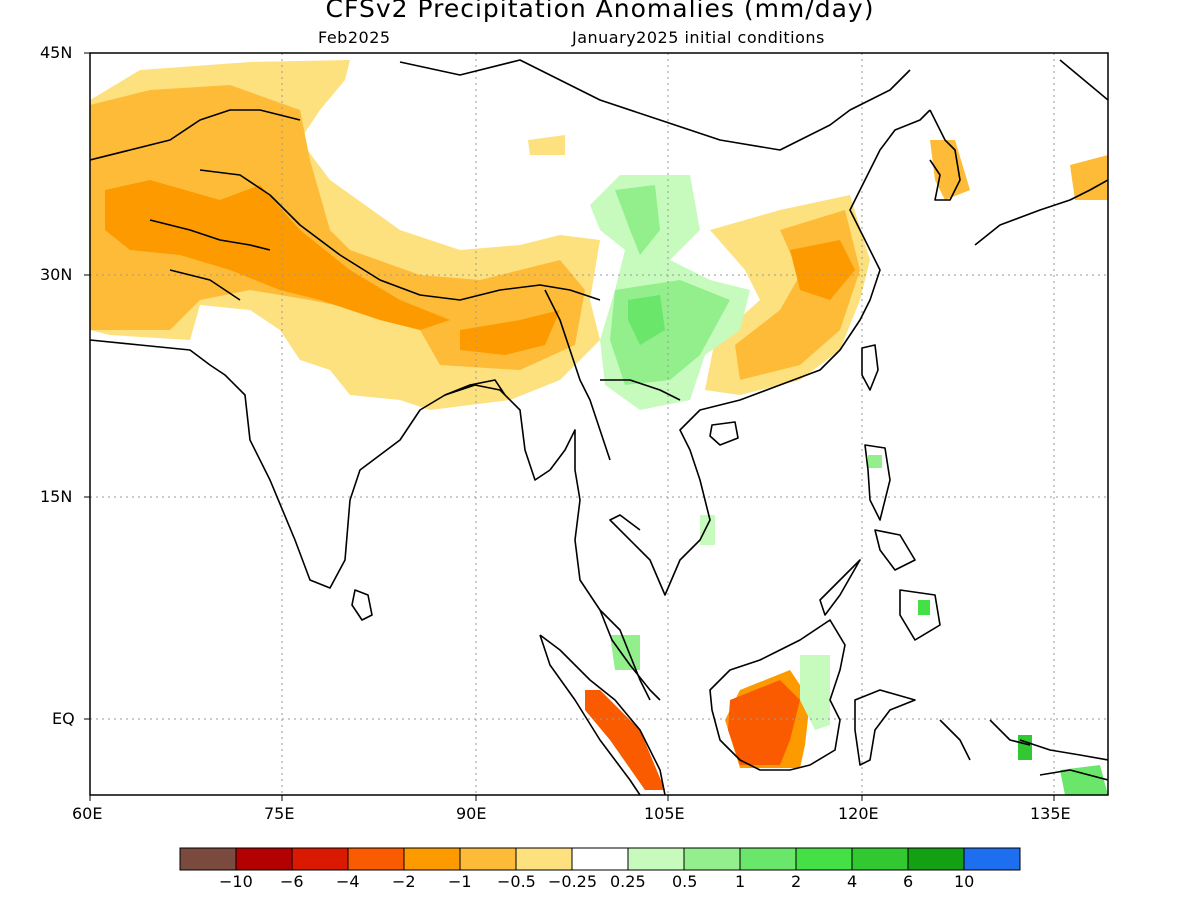 The height and width of the screenshot is (900, 1200). Describe the element at coordinates (698, 37) in the screenshot. I see `initial-conditions: January2025 initial conditions` at that location.